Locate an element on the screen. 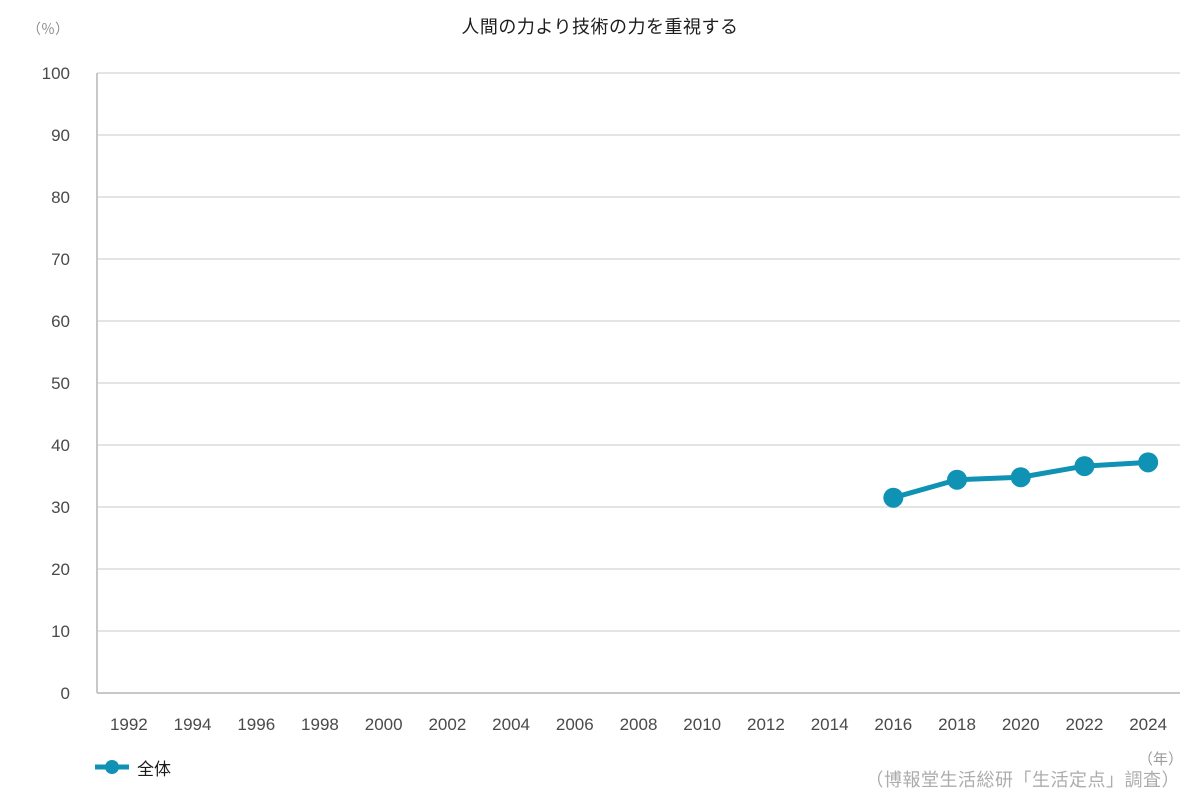 The width and height of the screenshot is (1200, 800). x-tick-label: 2018 is located at coordinates (957, 724).